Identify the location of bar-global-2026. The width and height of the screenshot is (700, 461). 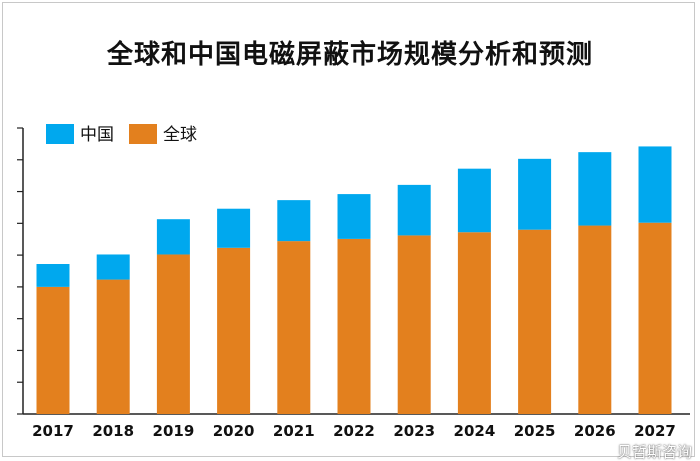
(595, 319).